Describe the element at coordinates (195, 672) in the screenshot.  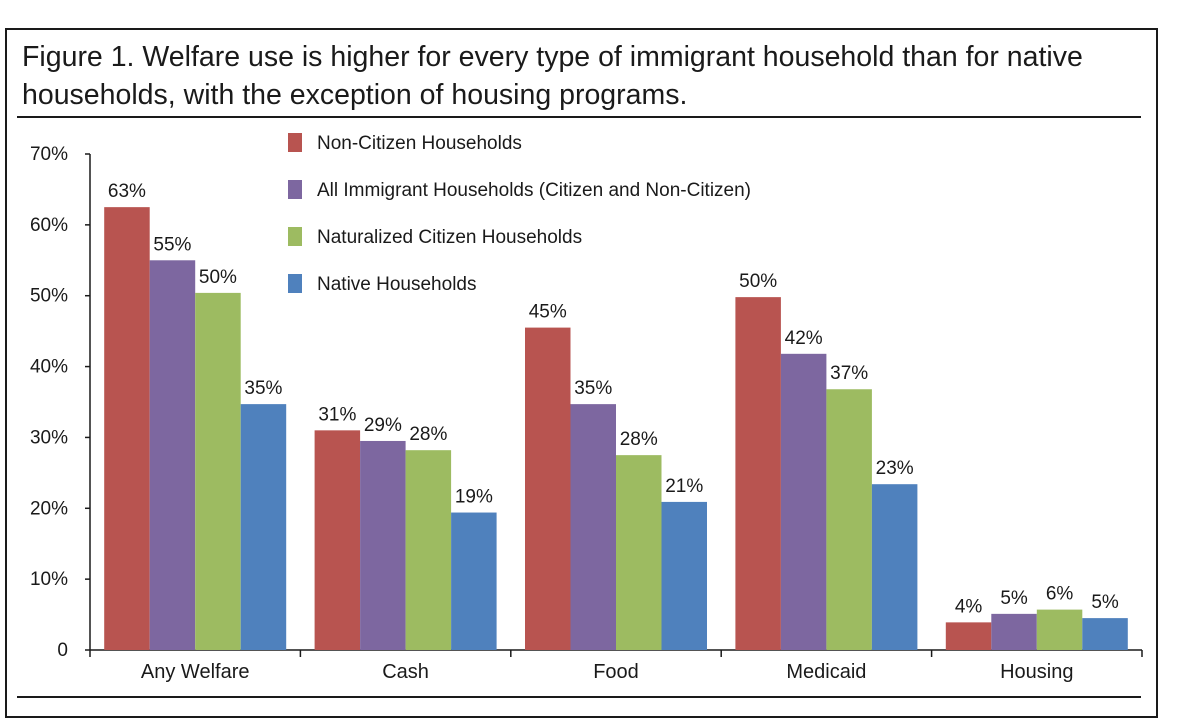
I see `x-tick-label: Any Welfare` at that location.